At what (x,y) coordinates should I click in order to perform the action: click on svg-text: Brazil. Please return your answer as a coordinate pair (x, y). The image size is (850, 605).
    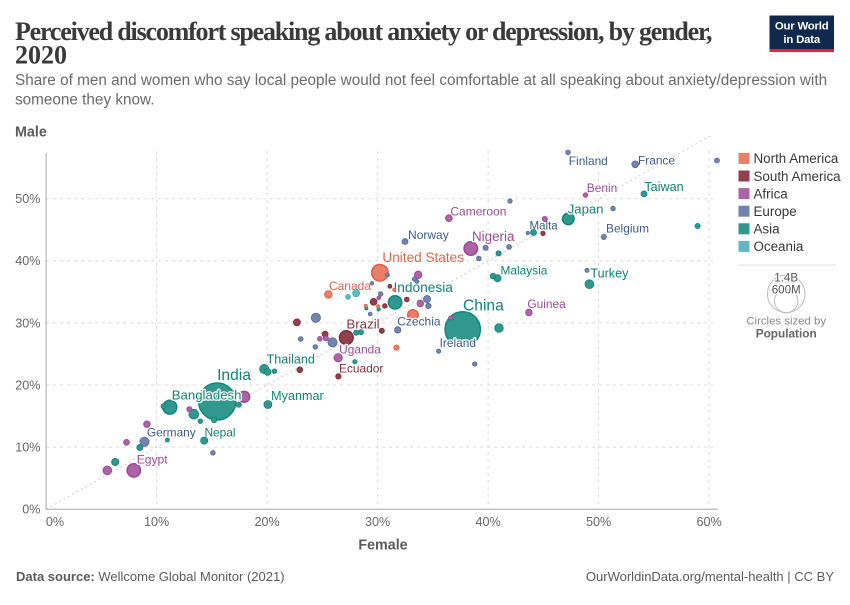
    Looking at the image, I should click on (362, 324).